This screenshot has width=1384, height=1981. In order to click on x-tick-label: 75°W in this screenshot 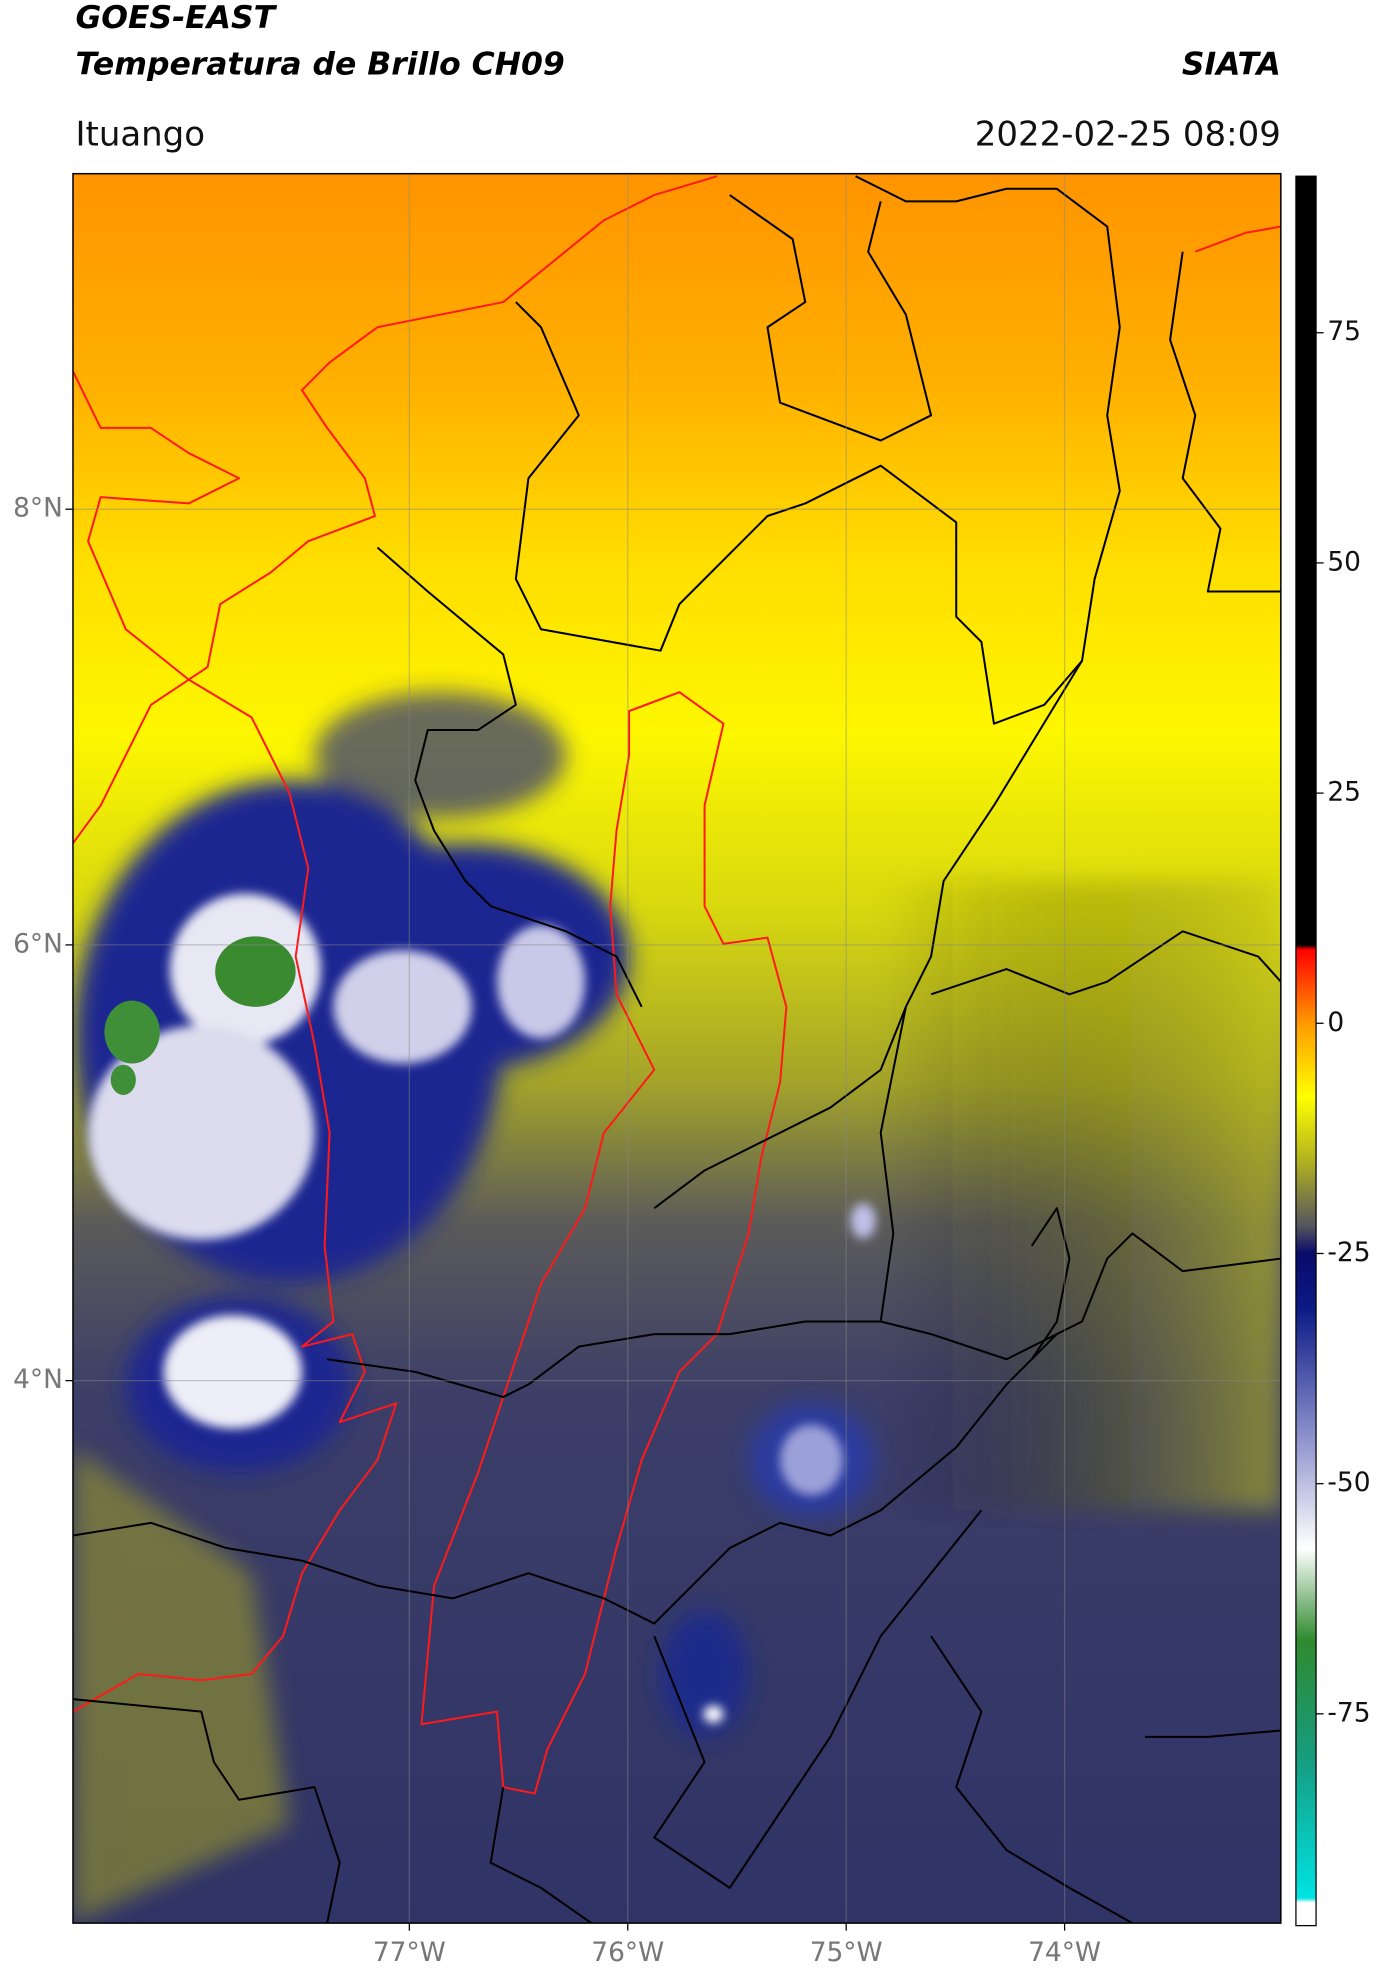, I will do `click(846, 1952)`.